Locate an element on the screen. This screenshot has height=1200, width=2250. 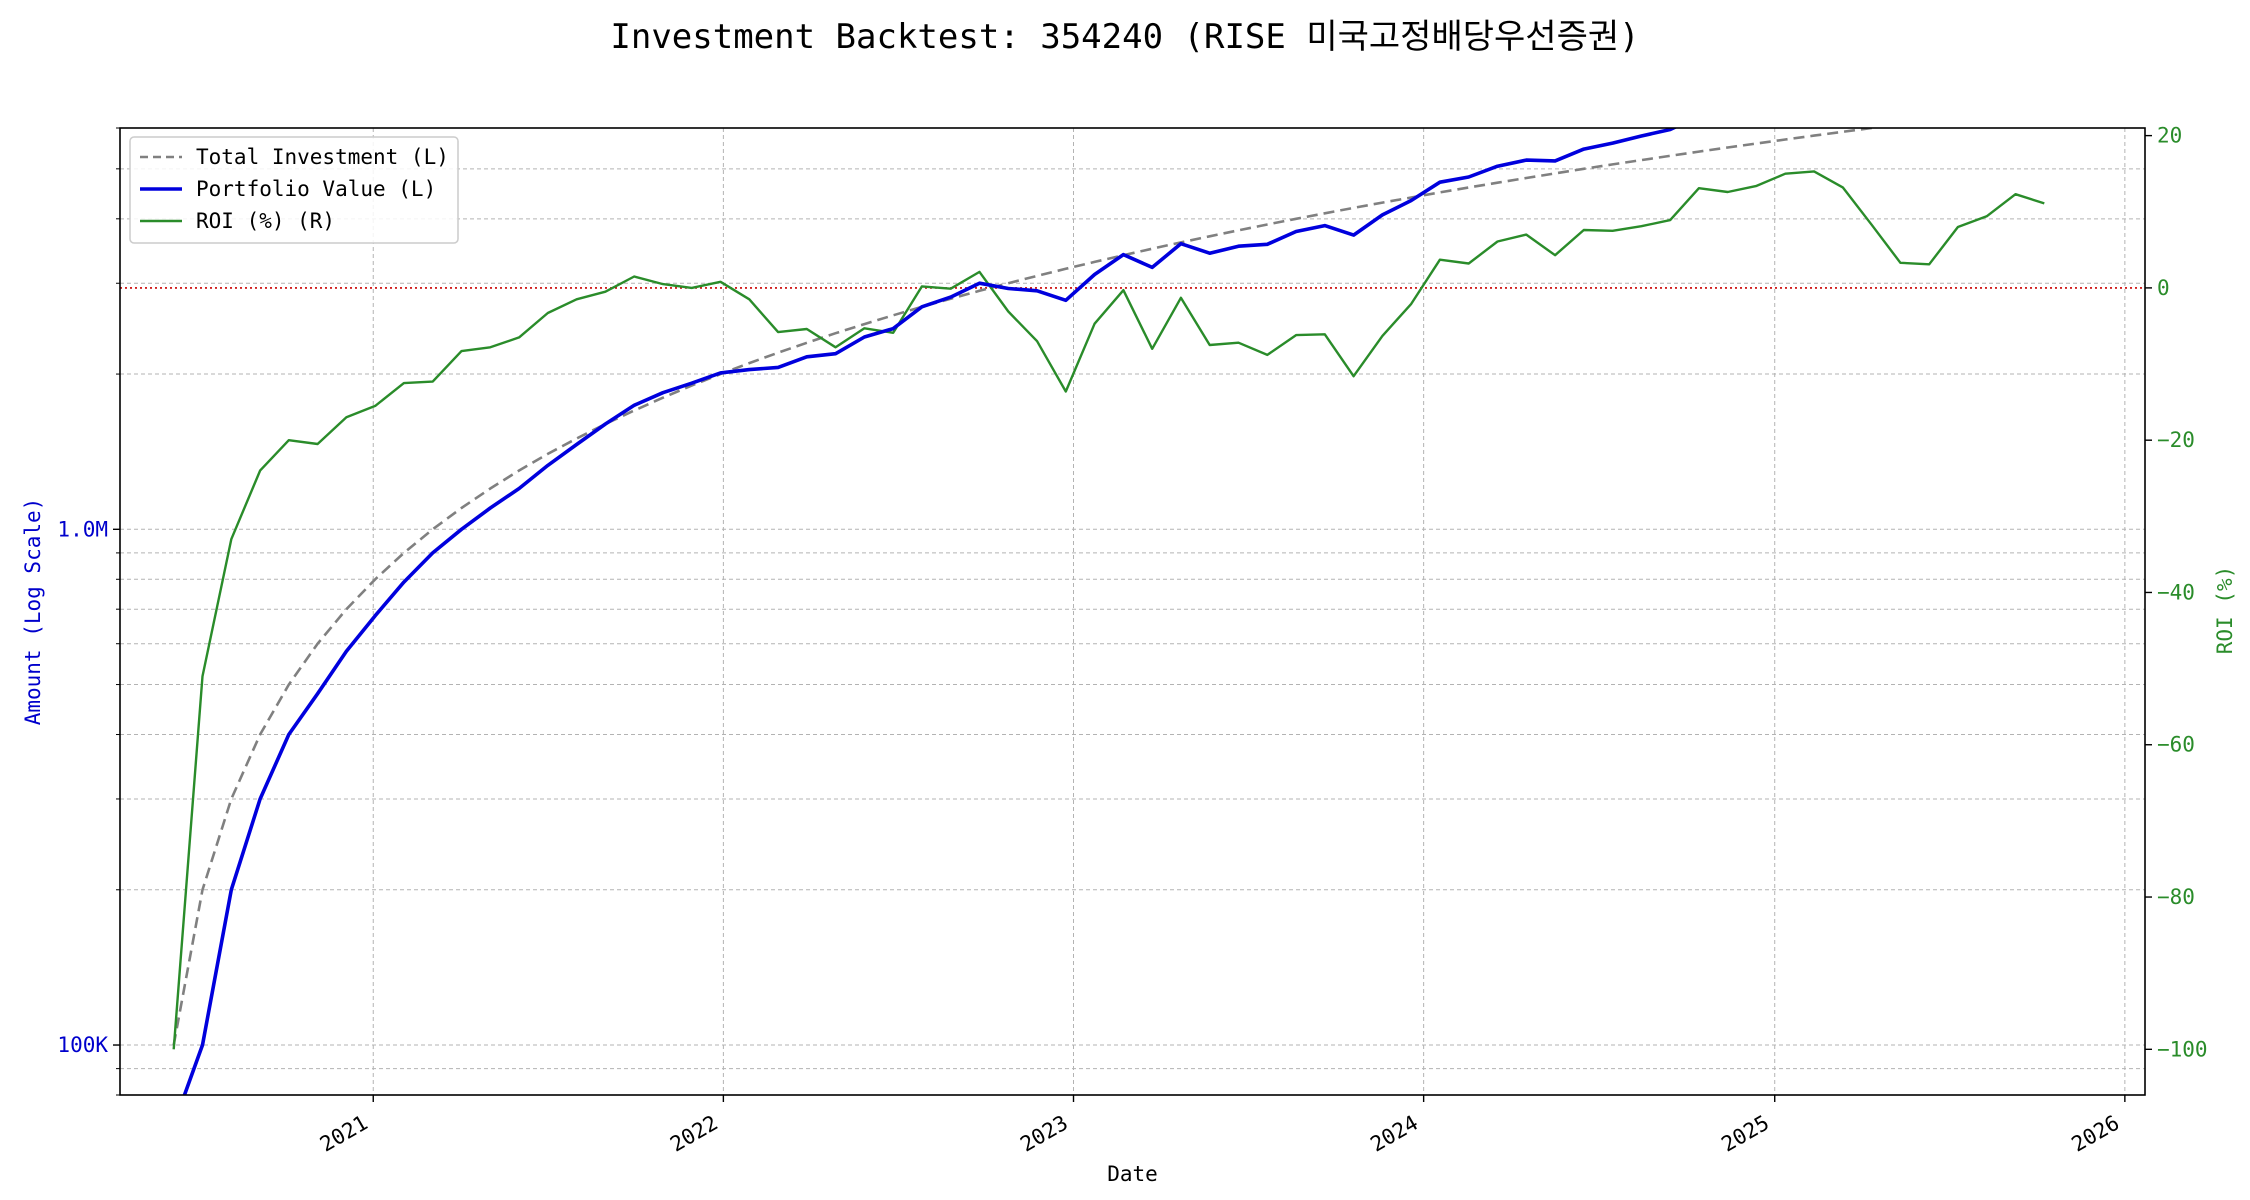
right-tick-label--40: −40 is located at coordinates (2176, 592).